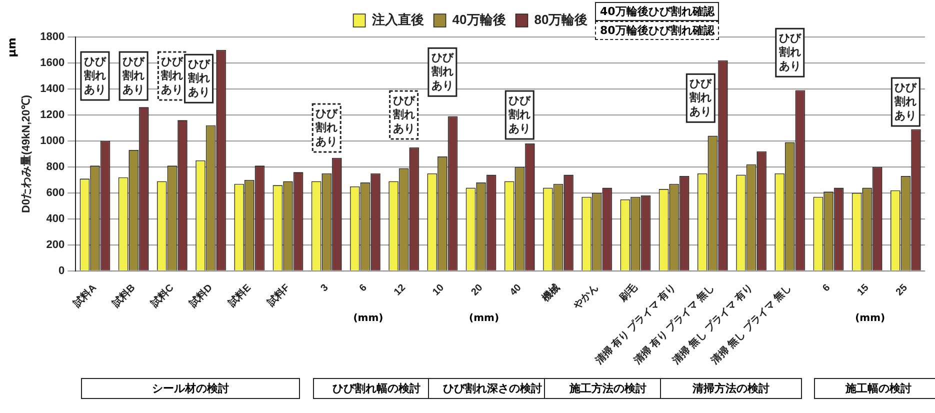  I want to click on text: 清掃方法の検討, so click(731, 388).